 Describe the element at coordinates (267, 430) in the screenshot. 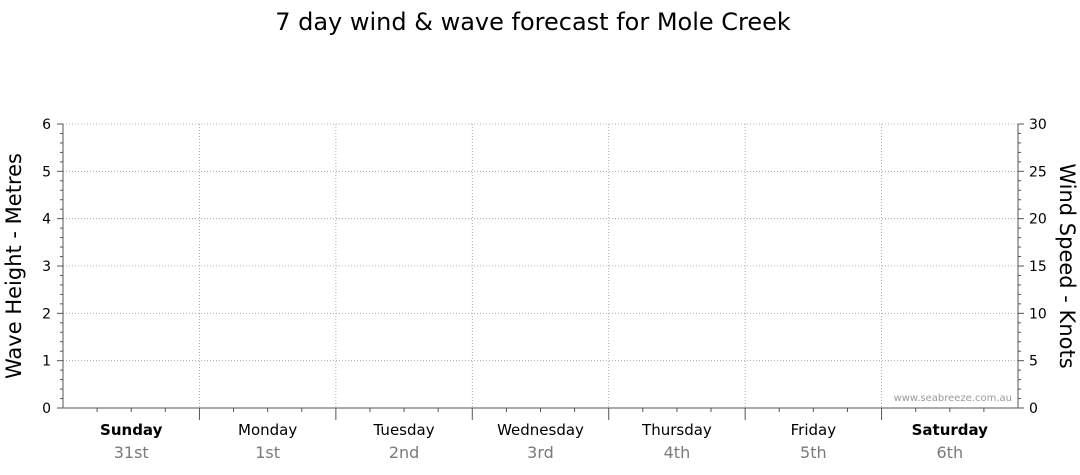

I see `day-name-label: Monday` at that location.